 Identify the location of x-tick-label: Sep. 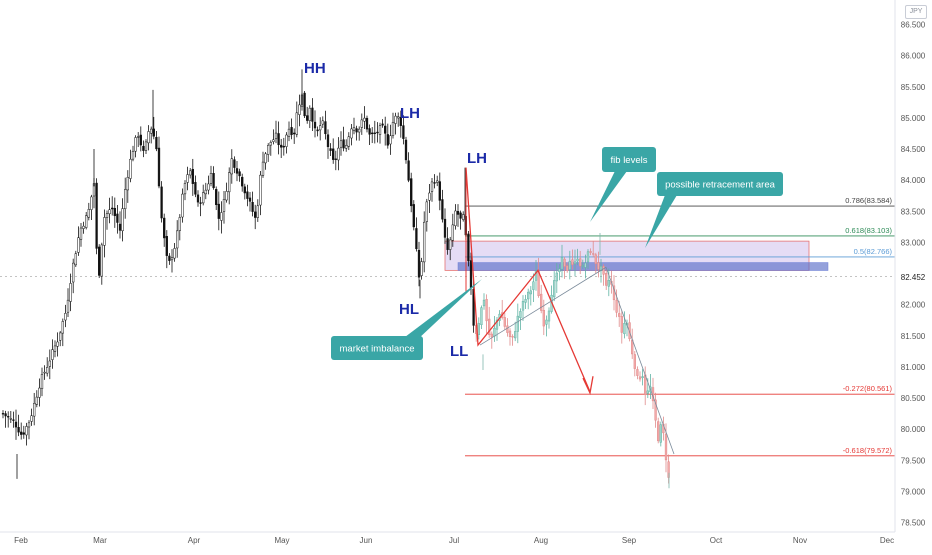
(629, 540).